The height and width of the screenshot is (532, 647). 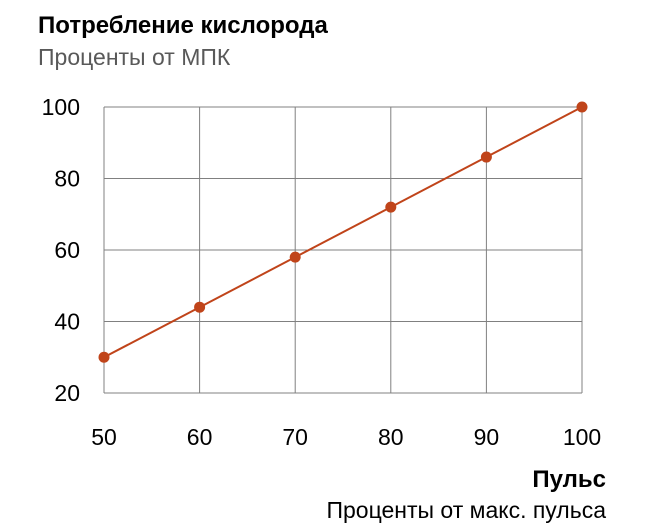 I want to click on y-tick-label: 80, so click(x=67, y=179).